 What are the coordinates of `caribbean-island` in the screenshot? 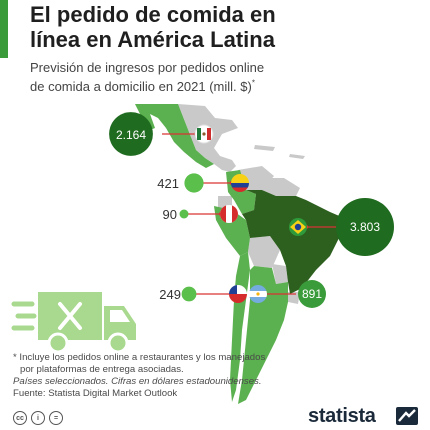 It's located at (264, 148).